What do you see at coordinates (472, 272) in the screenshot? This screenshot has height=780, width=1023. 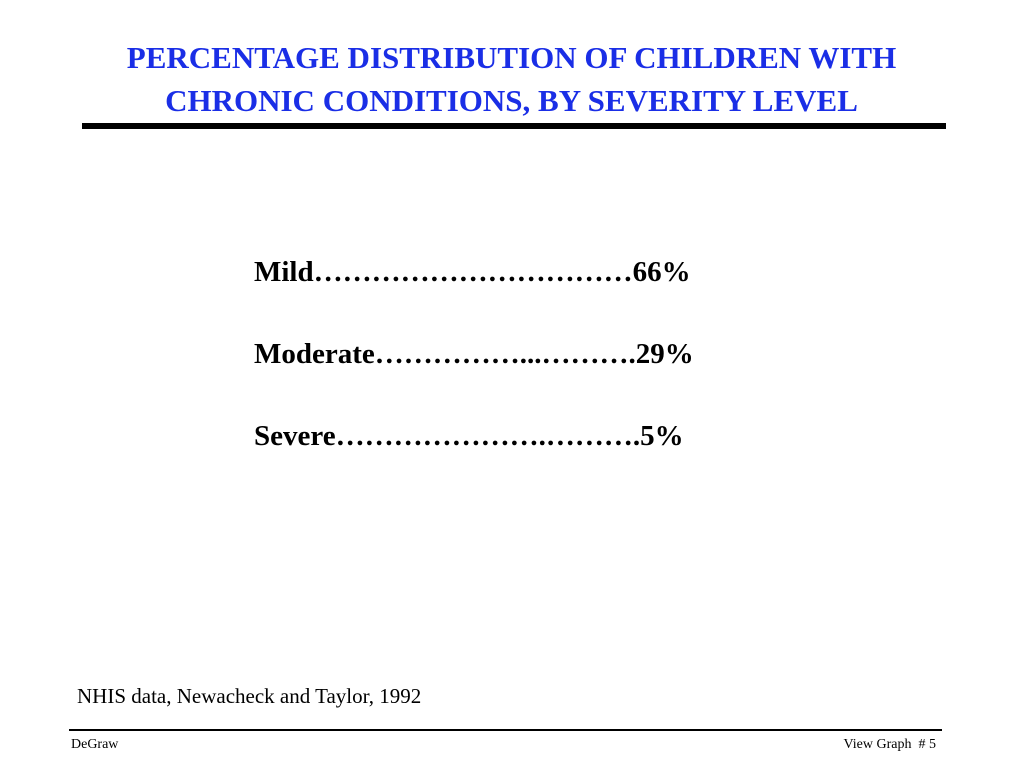 I see `severity-row-mild: Mild……………………………66%` at bounding box center [472, 272].